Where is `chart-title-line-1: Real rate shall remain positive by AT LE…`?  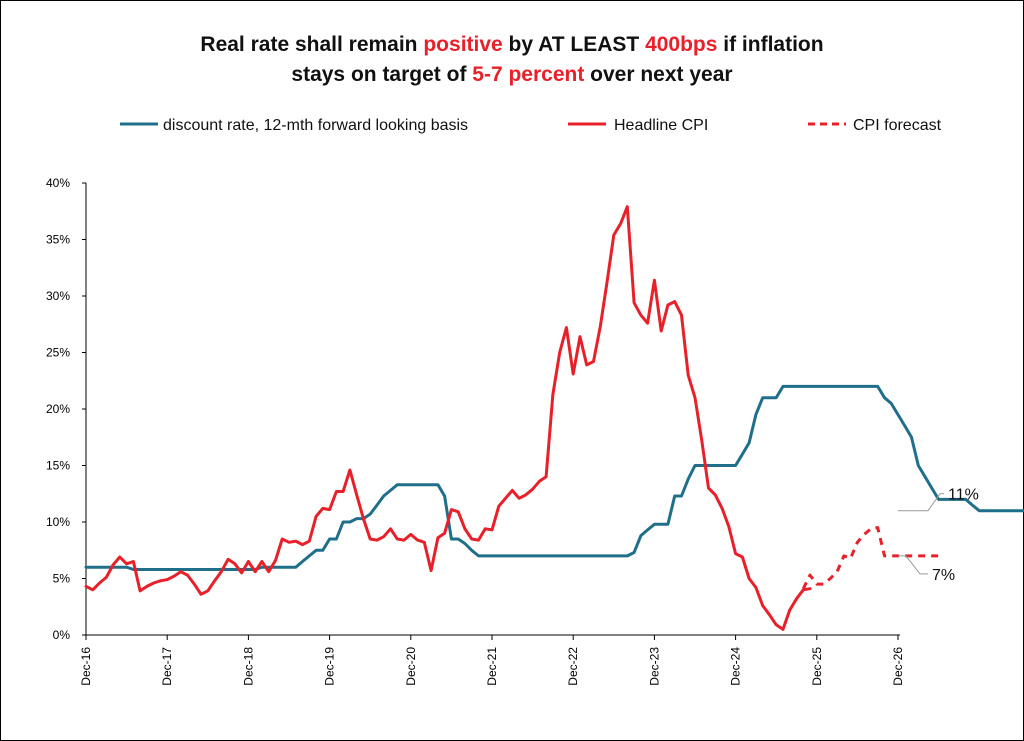 chart-title-line-1: Real rate shall remain positive by AT LE… is located at coordinates (512, 45).